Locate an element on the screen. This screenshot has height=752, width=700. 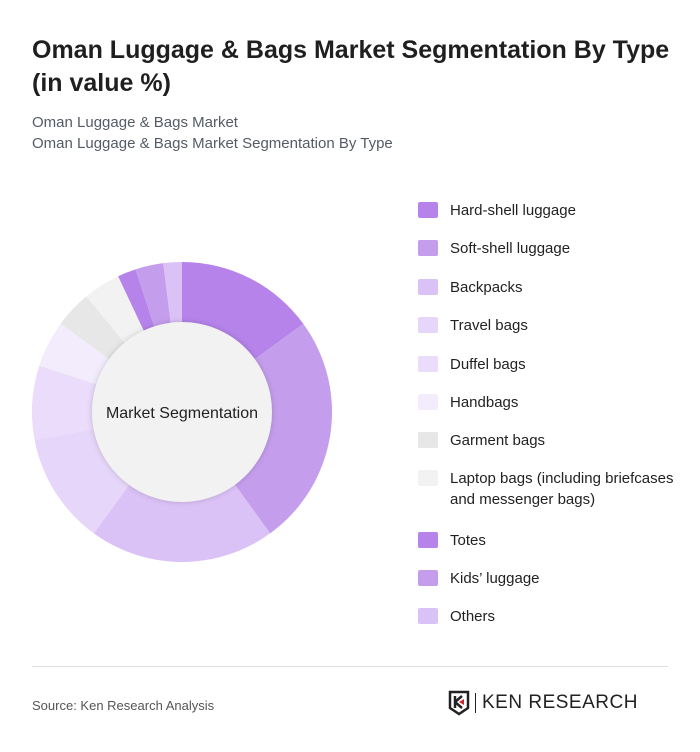
legend-label: Duffel bags is located at coordinates (488, 364).